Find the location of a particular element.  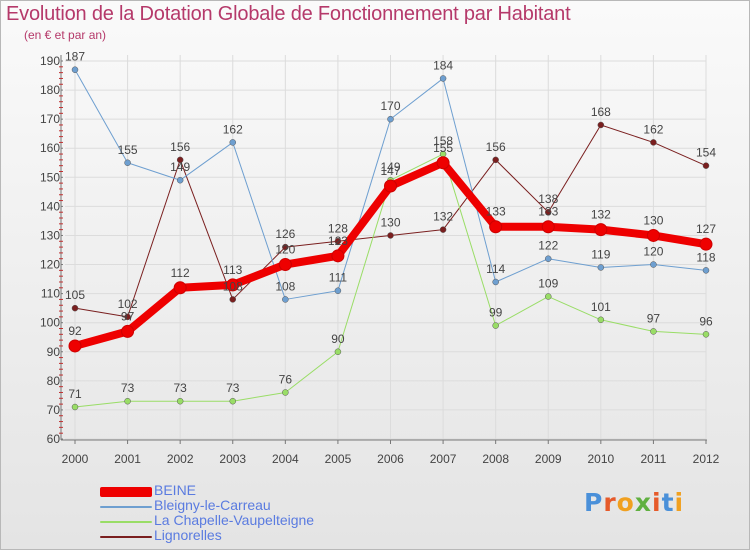

y-tick-label: 100 is located at coordinates (50, 323).